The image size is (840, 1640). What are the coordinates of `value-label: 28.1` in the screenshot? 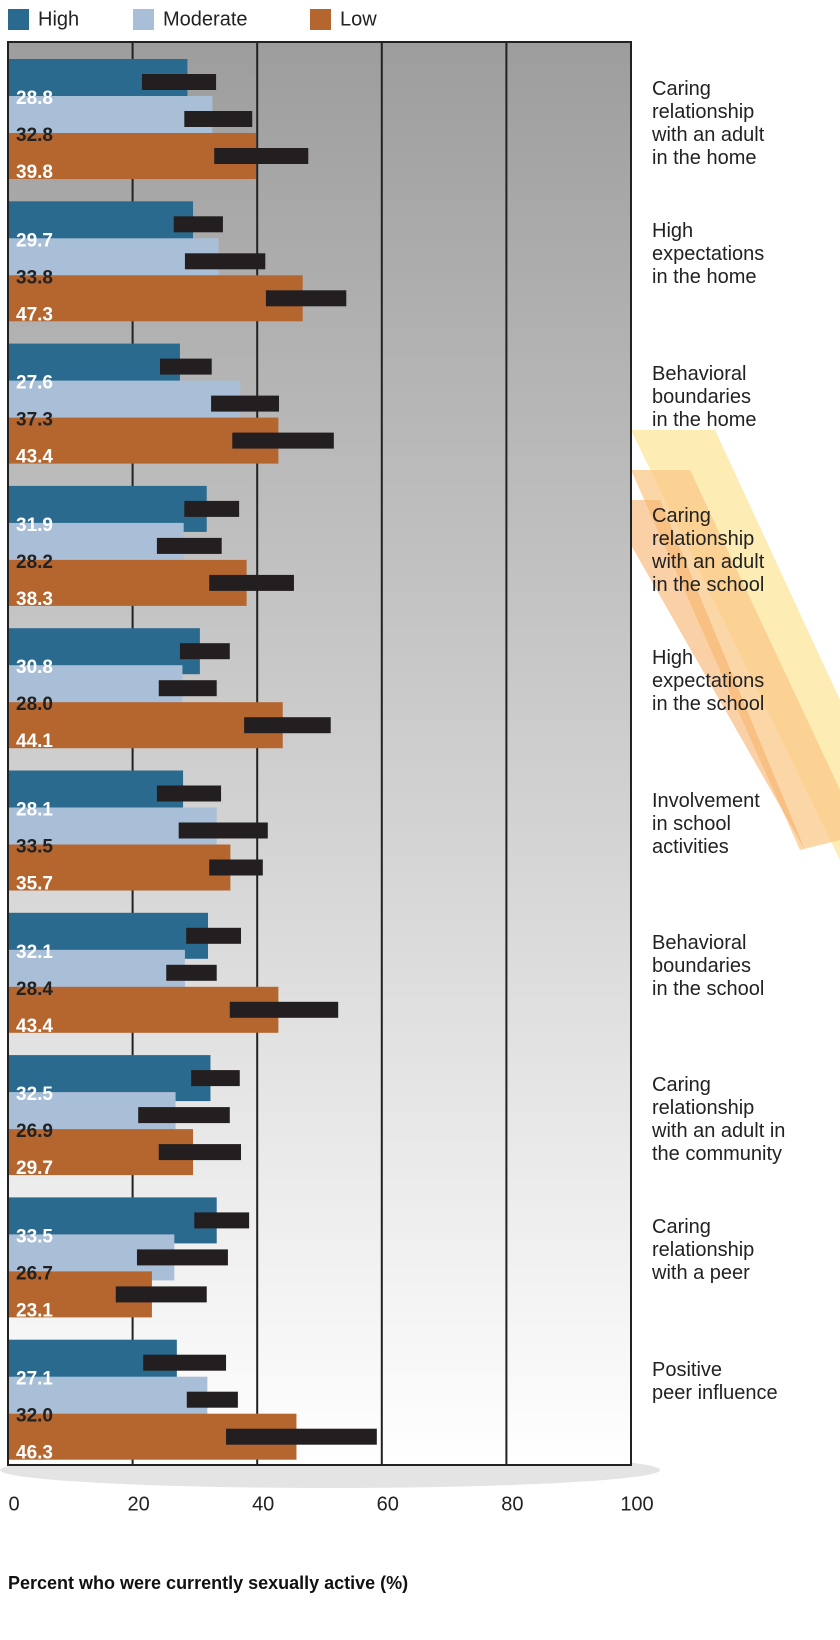 It's located at (34, 810).